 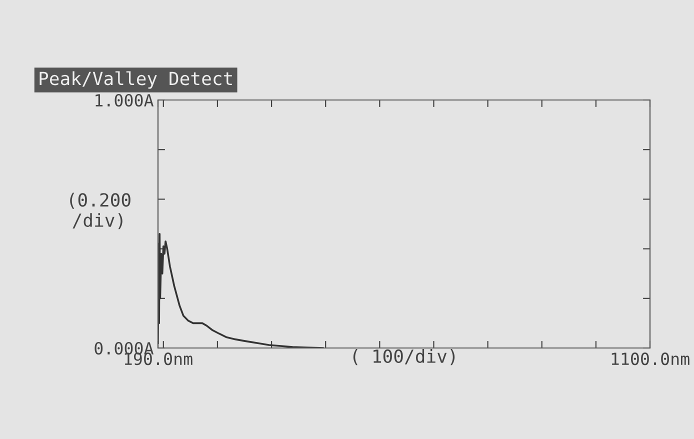 I want to click on x-tick-label: 190.0nm, so click(x=158, y=359).